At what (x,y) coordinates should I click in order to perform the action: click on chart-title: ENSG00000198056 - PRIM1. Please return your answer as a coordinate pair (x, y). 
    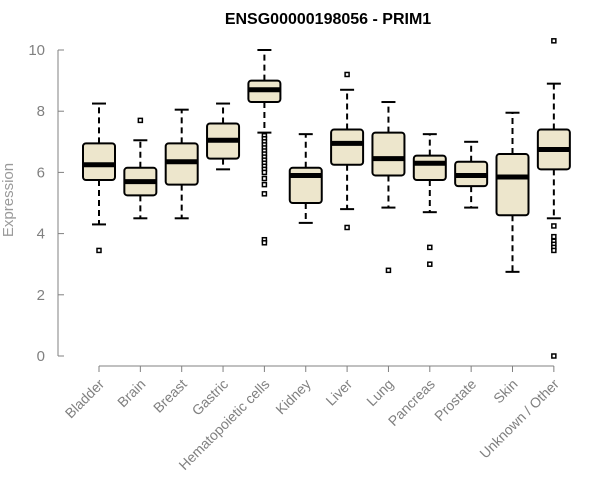
    Looking at the image, I should click on (328, 19).